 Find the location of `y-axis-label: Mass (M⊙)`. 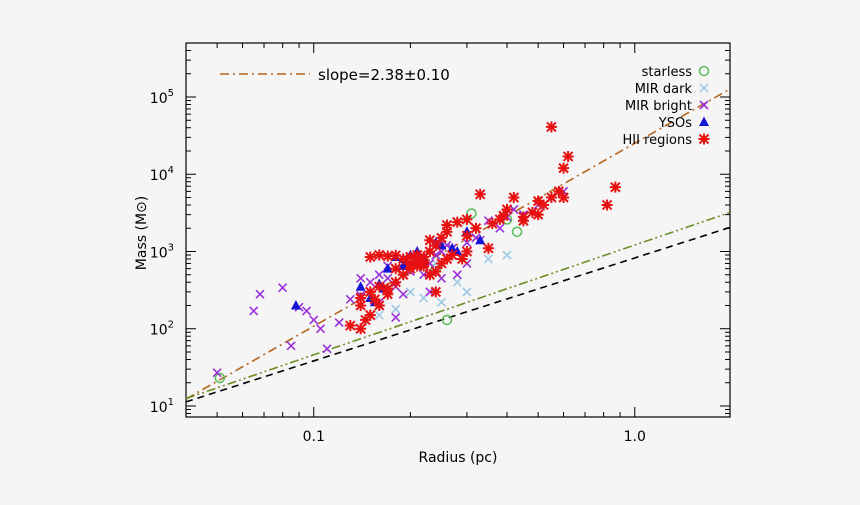

y-axis-label: Mass (M⊙) is located at coordinates (142, 233).